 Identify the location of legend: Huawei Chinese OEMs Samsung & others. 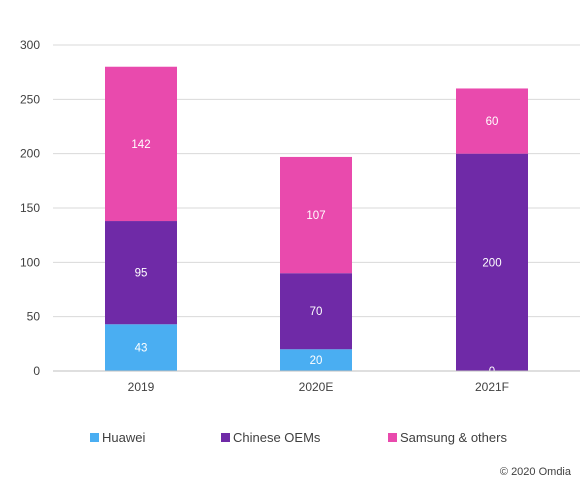
(291, 438).